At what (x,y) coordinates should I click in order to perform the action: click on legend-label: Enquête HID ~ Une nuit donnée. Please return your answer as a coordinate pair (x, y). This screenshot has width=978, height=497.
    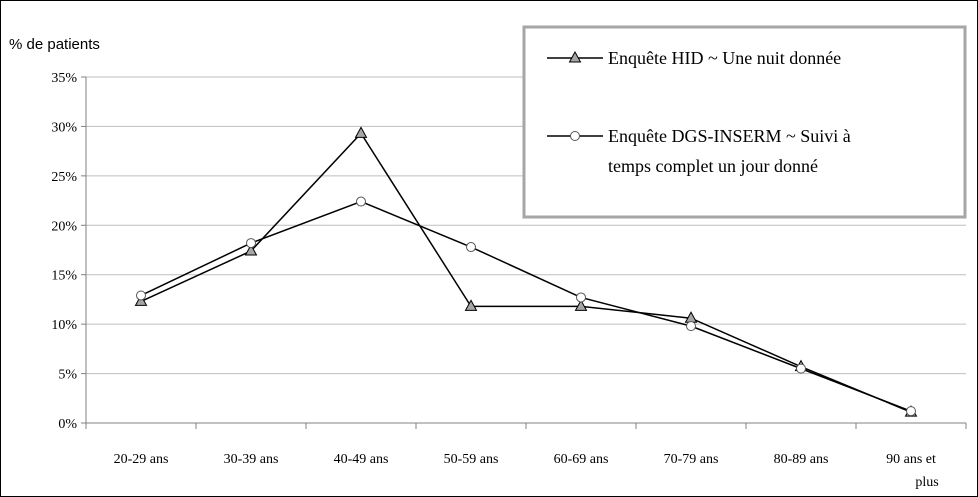
    Looking at the image, I should click on (724, 58).